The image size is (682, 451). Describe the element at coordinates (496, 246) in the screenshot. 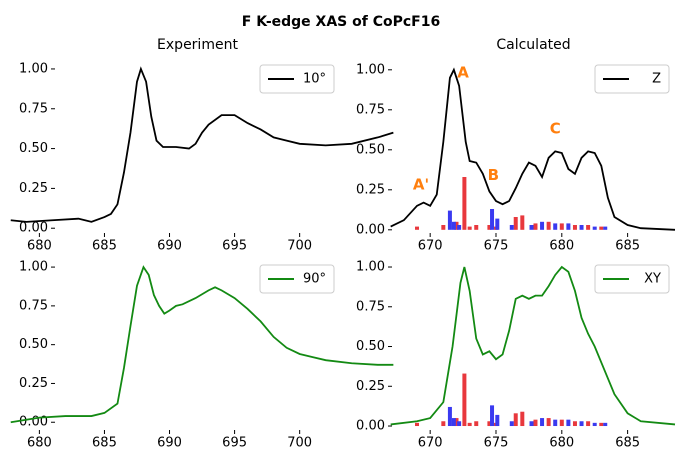

I see `x-tick-label: 675` at that location.